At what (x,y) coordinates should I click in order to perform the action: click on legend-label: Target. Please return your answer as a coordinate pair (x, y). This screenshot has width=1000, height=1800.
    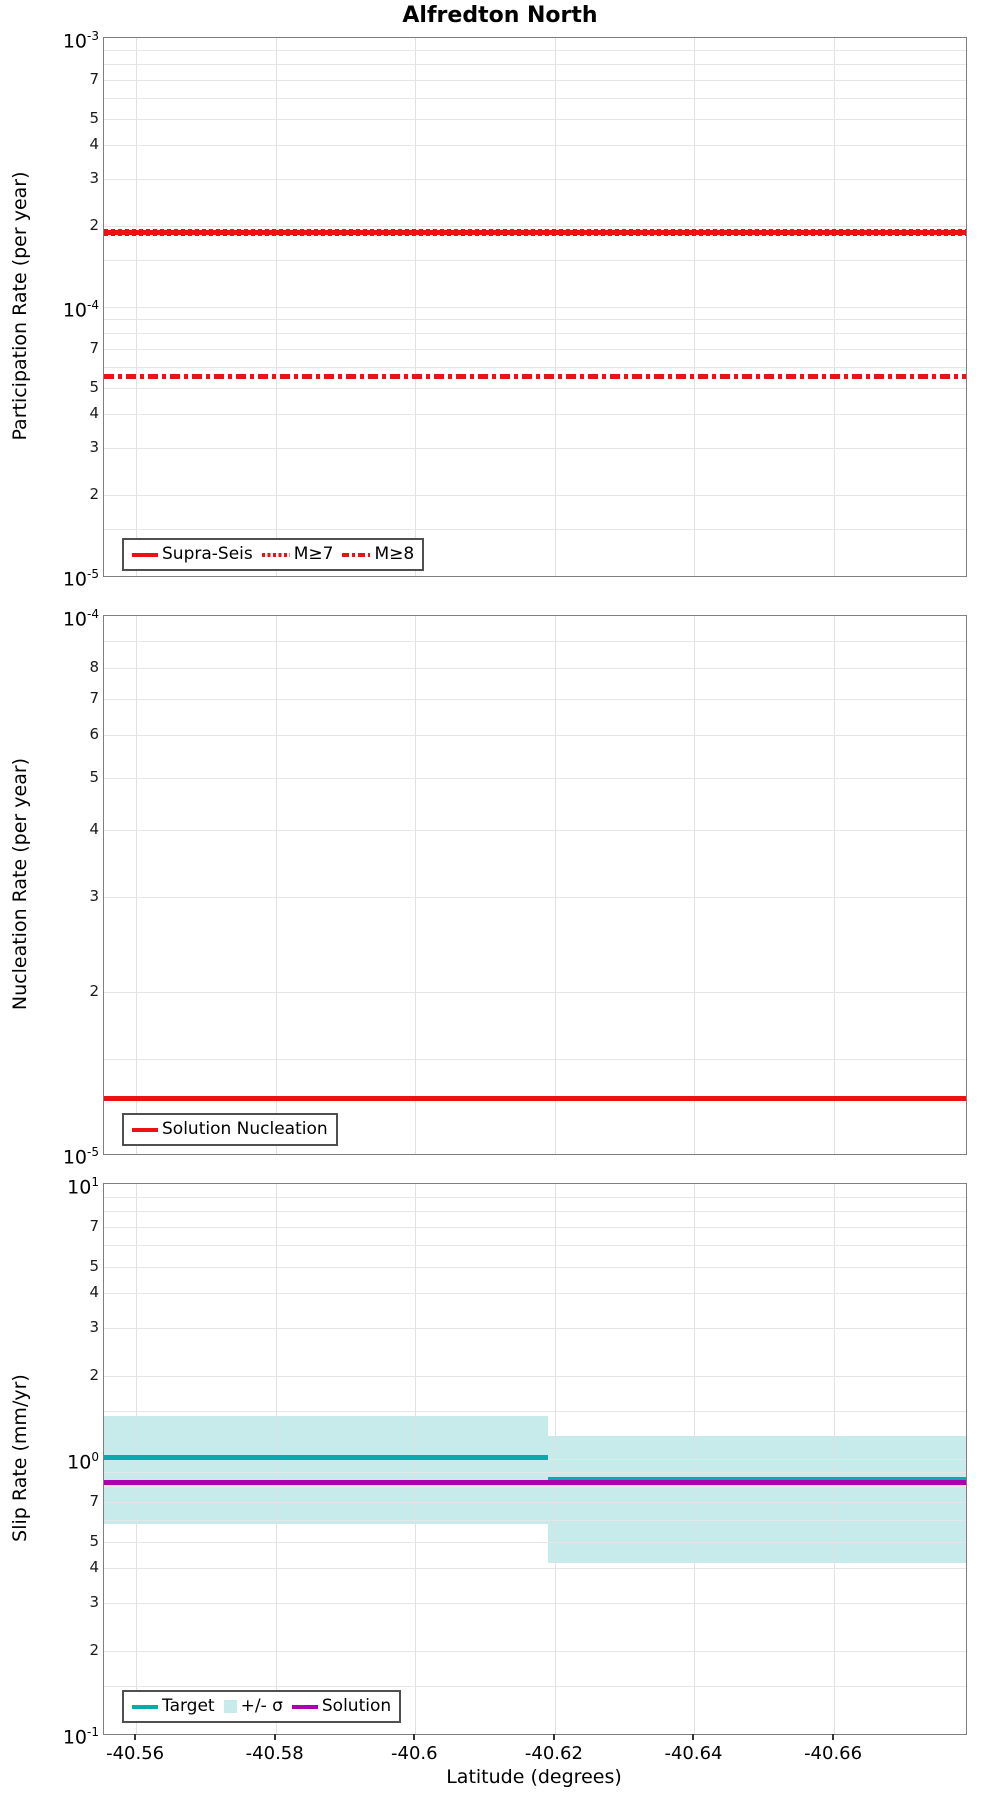
    Looking at the image, I should click on (188, 1706).